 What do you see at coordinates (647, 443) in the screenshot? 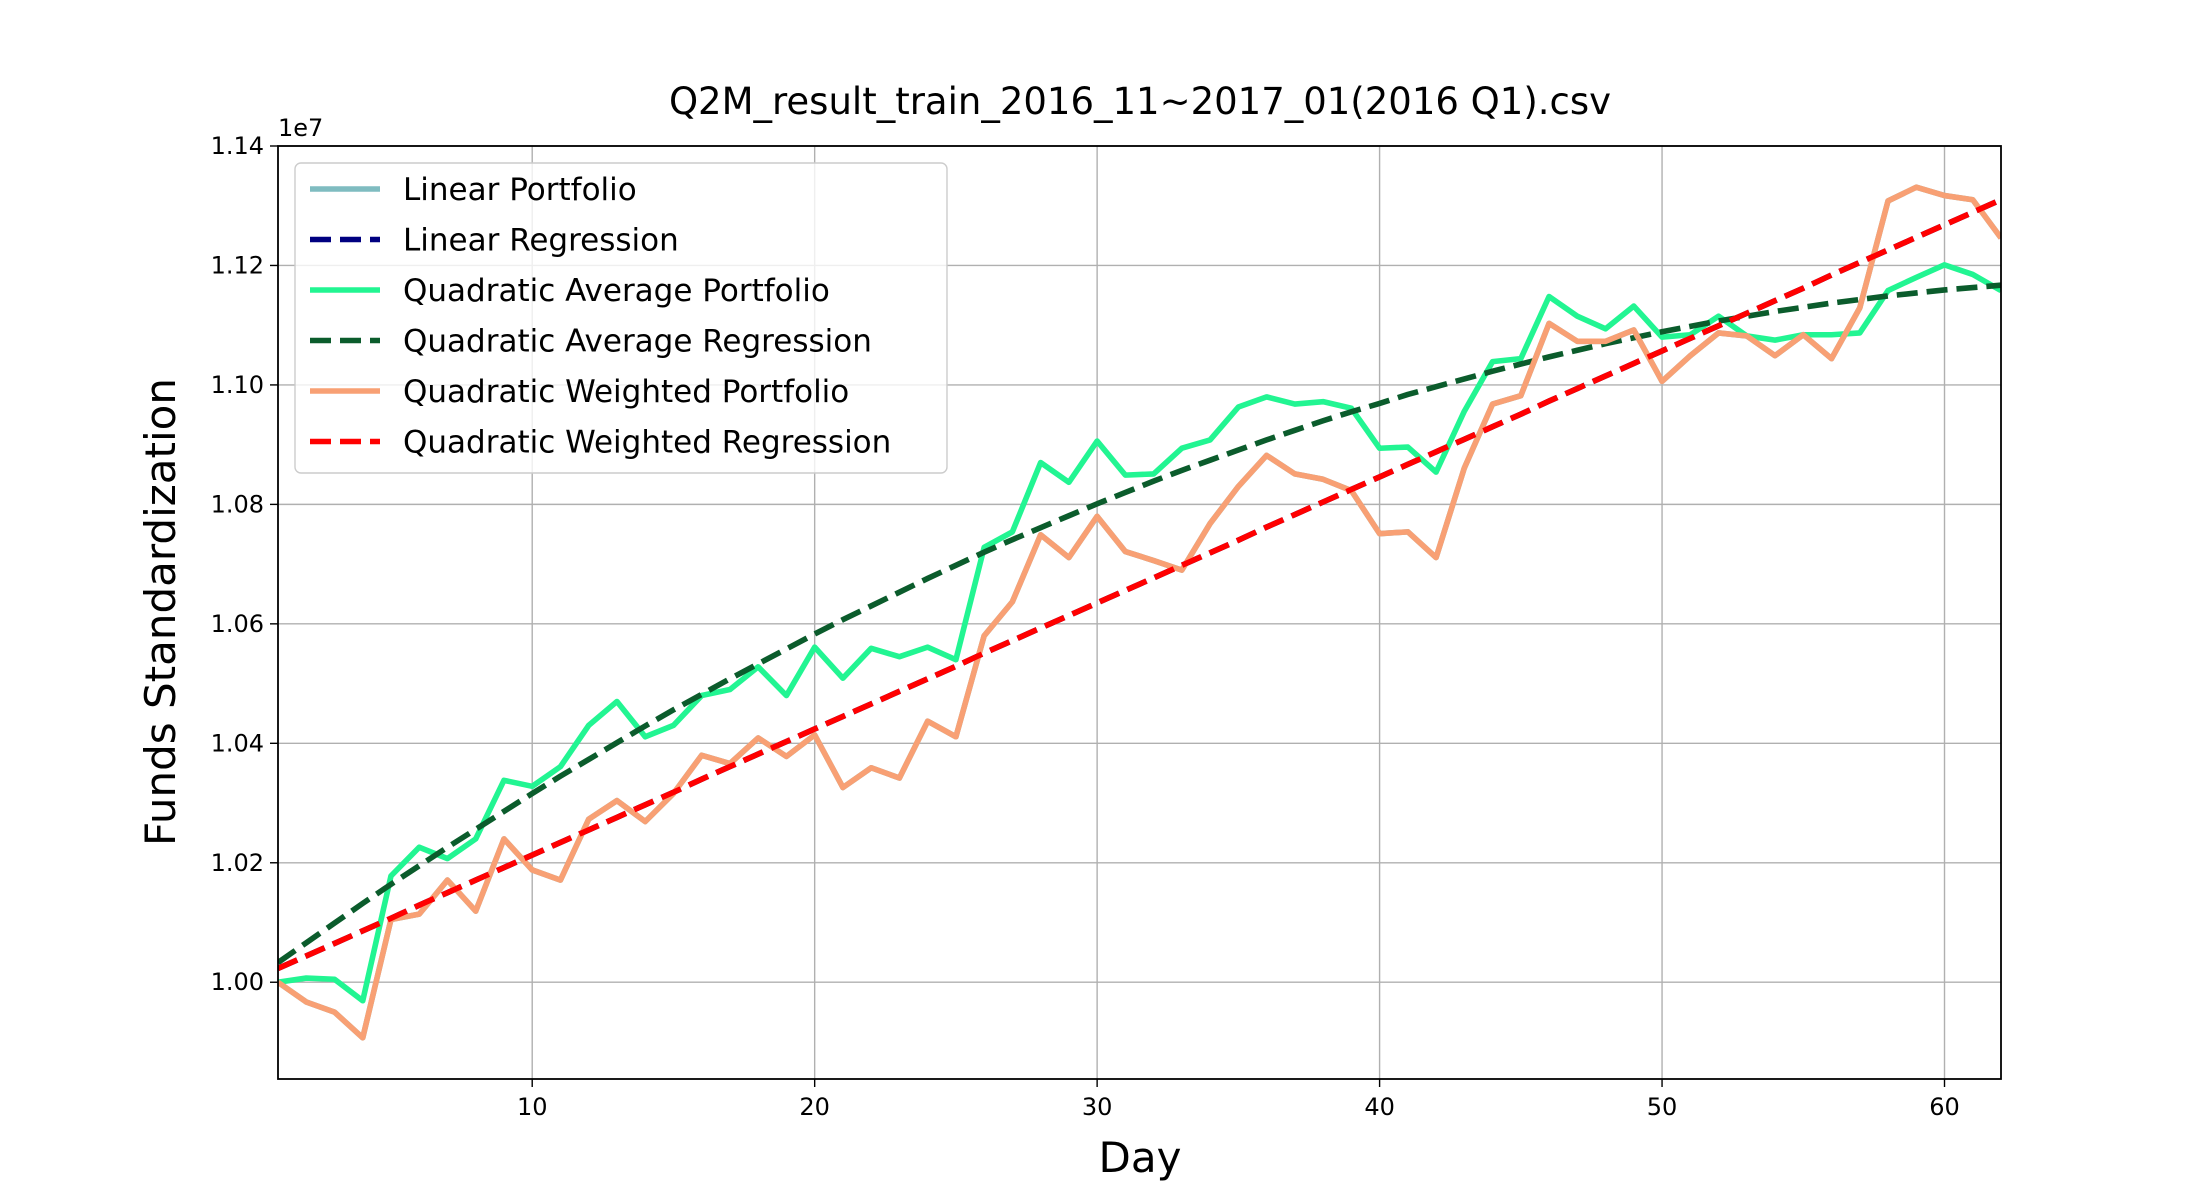
I see `legend-label: Quadratic Weighted Regression` at bounding box center [647, 443].